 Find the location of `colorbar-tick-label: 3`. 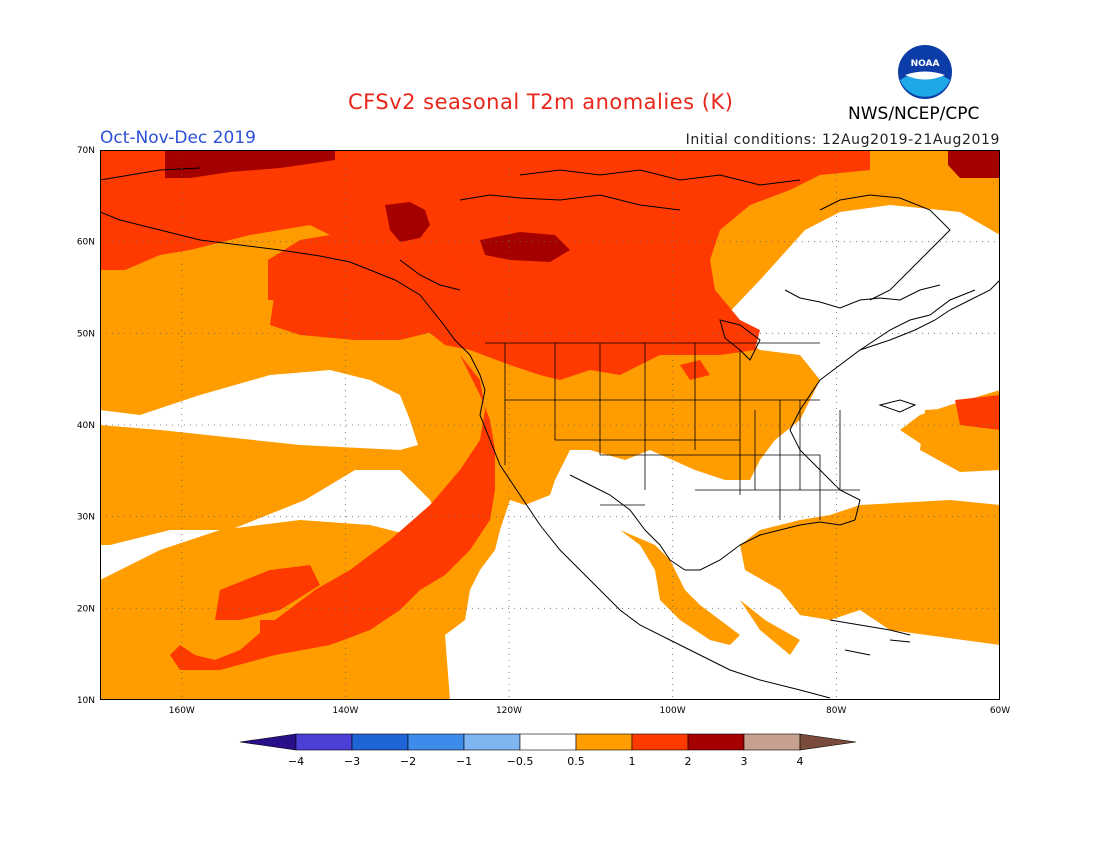

colorbar-tick-label: 3 is located at coordinates (744, 761).